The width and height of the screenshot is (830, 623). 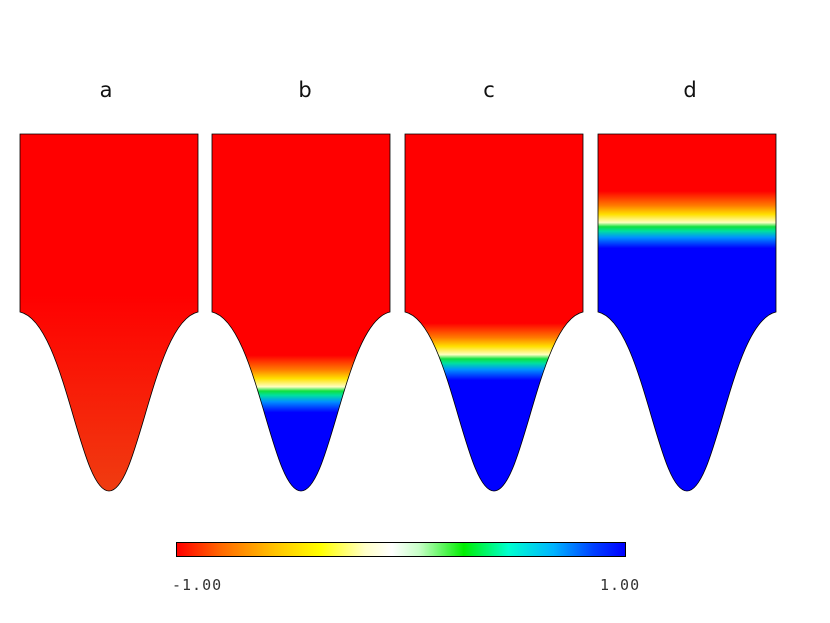 What do you see at coordinates (106, 90) in the screenshot?
I see `panel-label-a: a` at bounding box center [106, 90].